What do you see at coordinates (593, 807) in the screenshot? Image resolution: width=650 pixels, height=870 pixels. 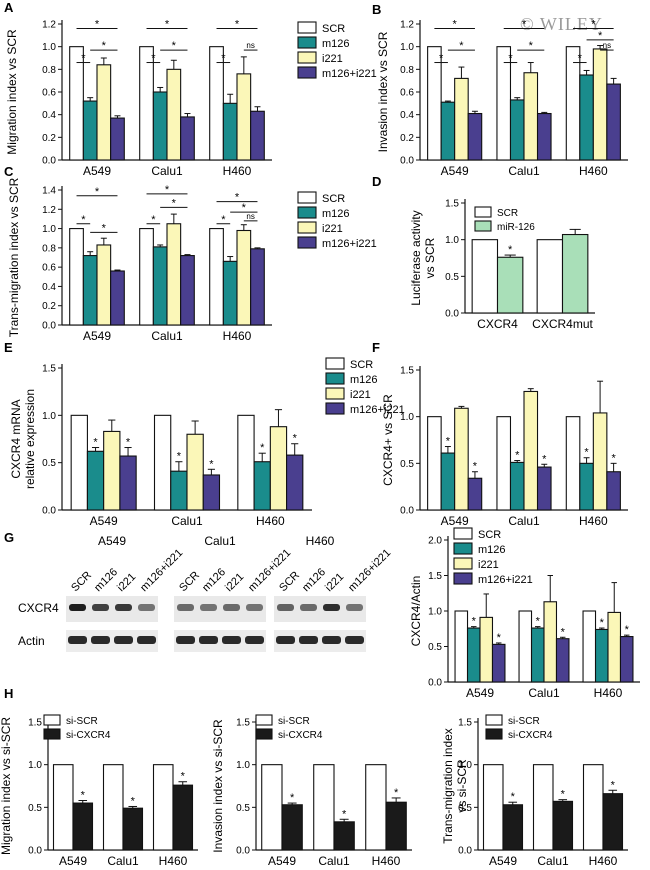 I see `bar-si-scr-h460` at bounding box center [593, 807].